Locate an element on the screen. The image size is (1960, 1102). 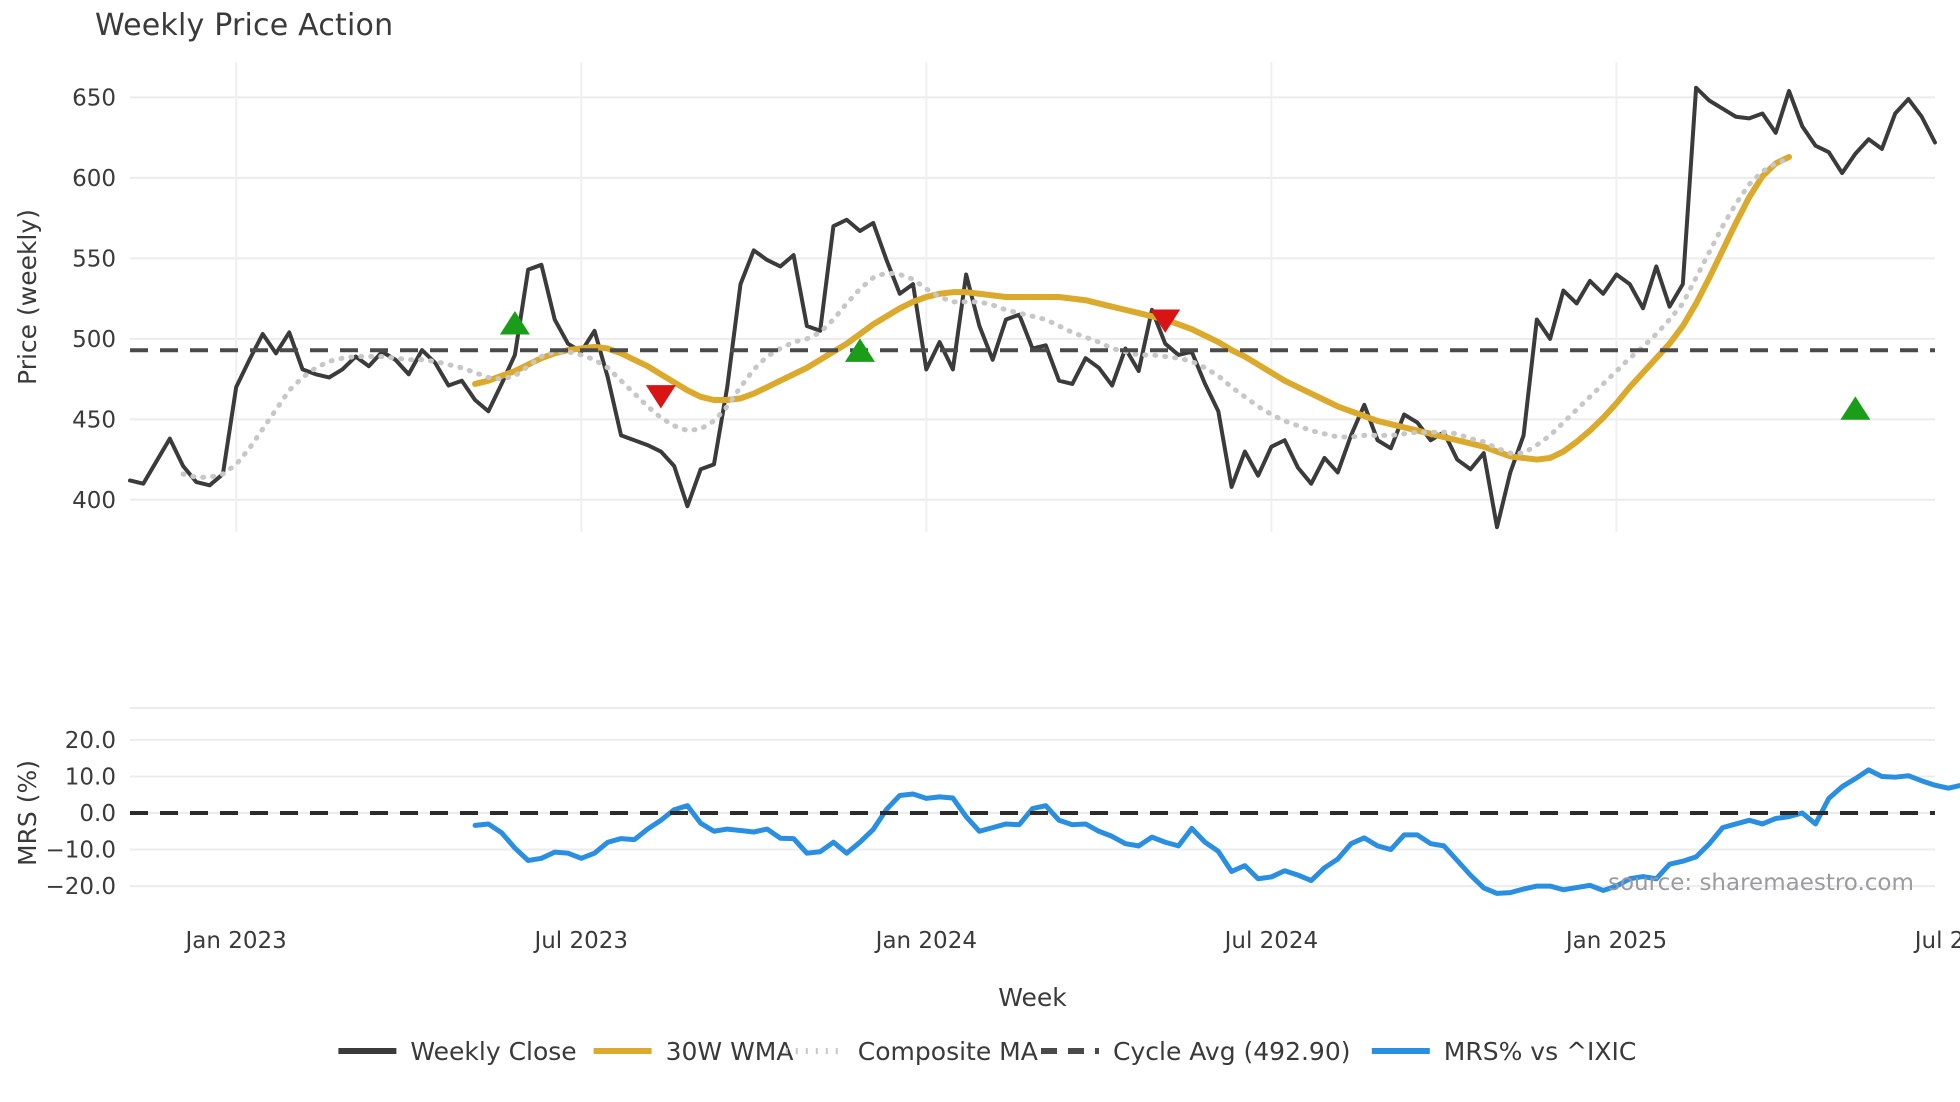
x-axis-tick: Jan 2024 is located at coordinates (925, 941).